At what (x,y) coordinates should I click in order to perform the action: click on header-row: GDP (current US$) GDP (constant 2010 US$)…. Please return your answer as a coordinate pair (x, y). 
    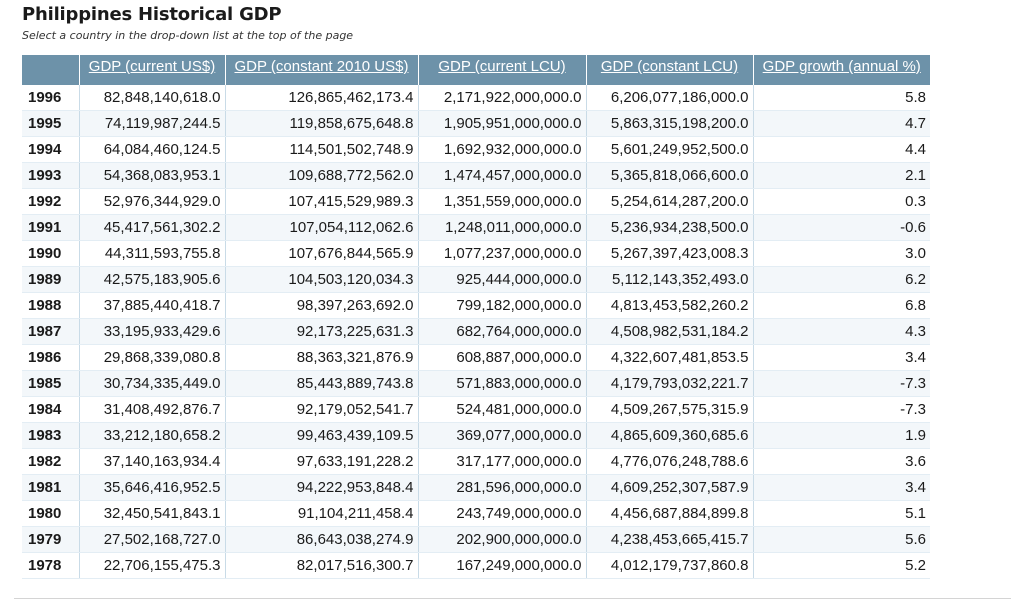
    Looking at the image, I should click on (476, 70).